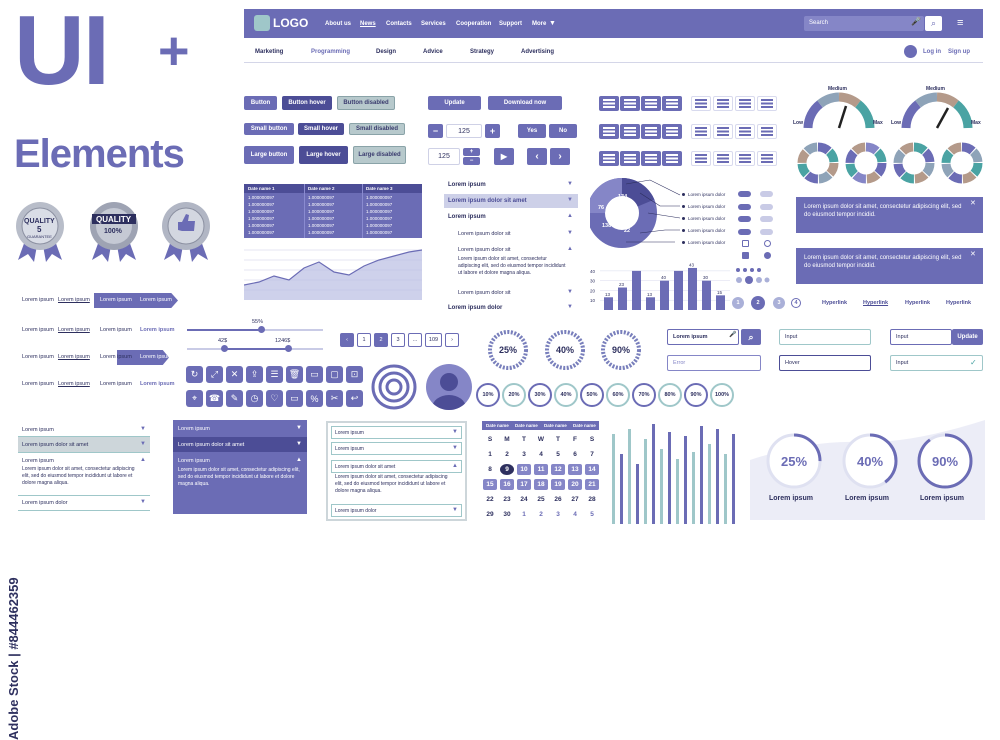 The image size is (1000, 740). What do you see at coordinates (45, 503) in the screenshot?
I see `acc-left-item-4: Lorem ipsum dolor` at bounding box center [45, 503].